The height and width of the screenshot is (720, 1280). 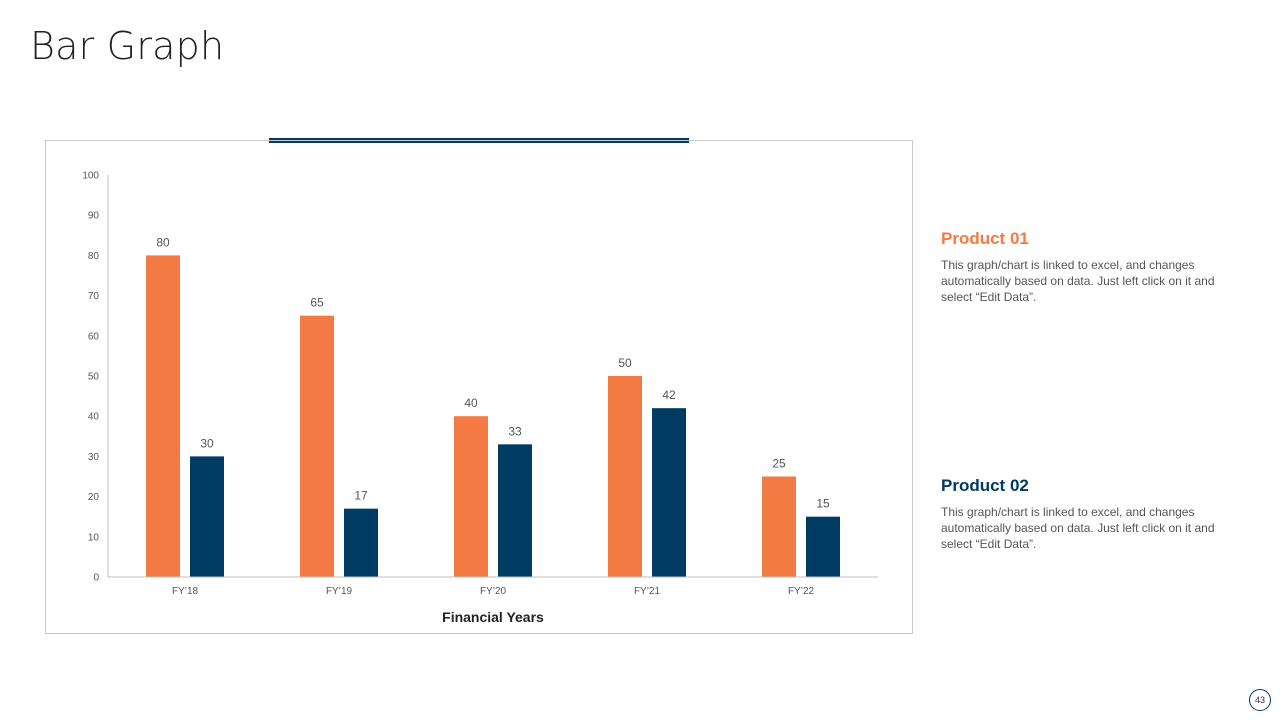 I want to click on data-label: 33, so click(x=515, y=431).